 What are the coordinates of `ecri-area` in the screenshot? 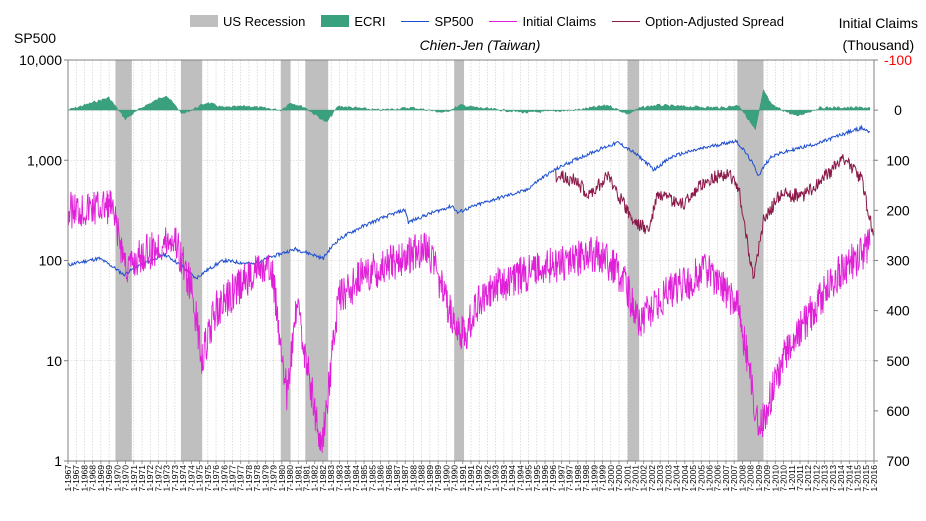 It's located at (469, 109).